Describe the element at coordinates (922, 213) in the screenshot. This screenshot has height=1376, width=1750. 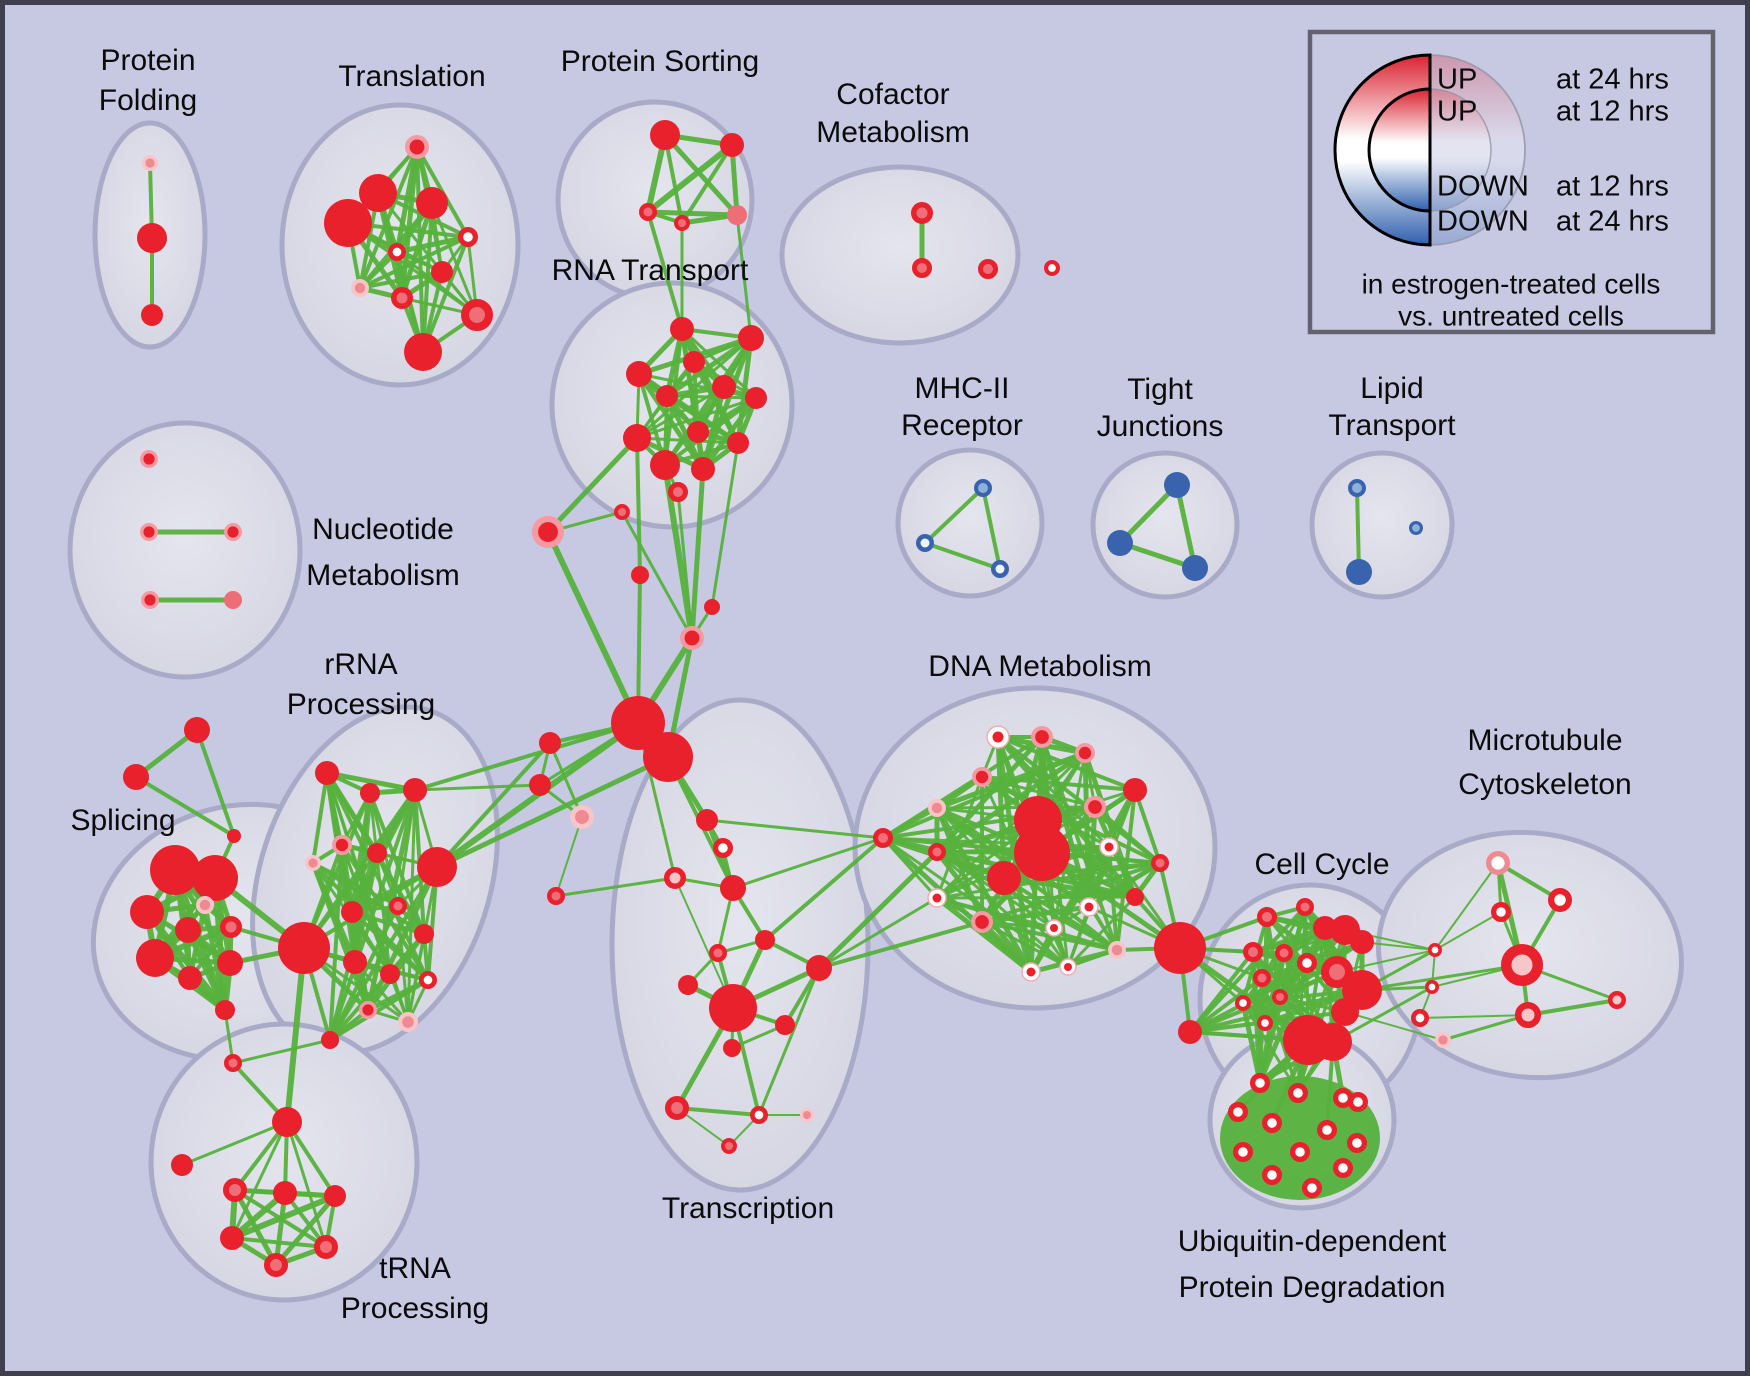
I see `node-cofactor-metabolism` at that location.